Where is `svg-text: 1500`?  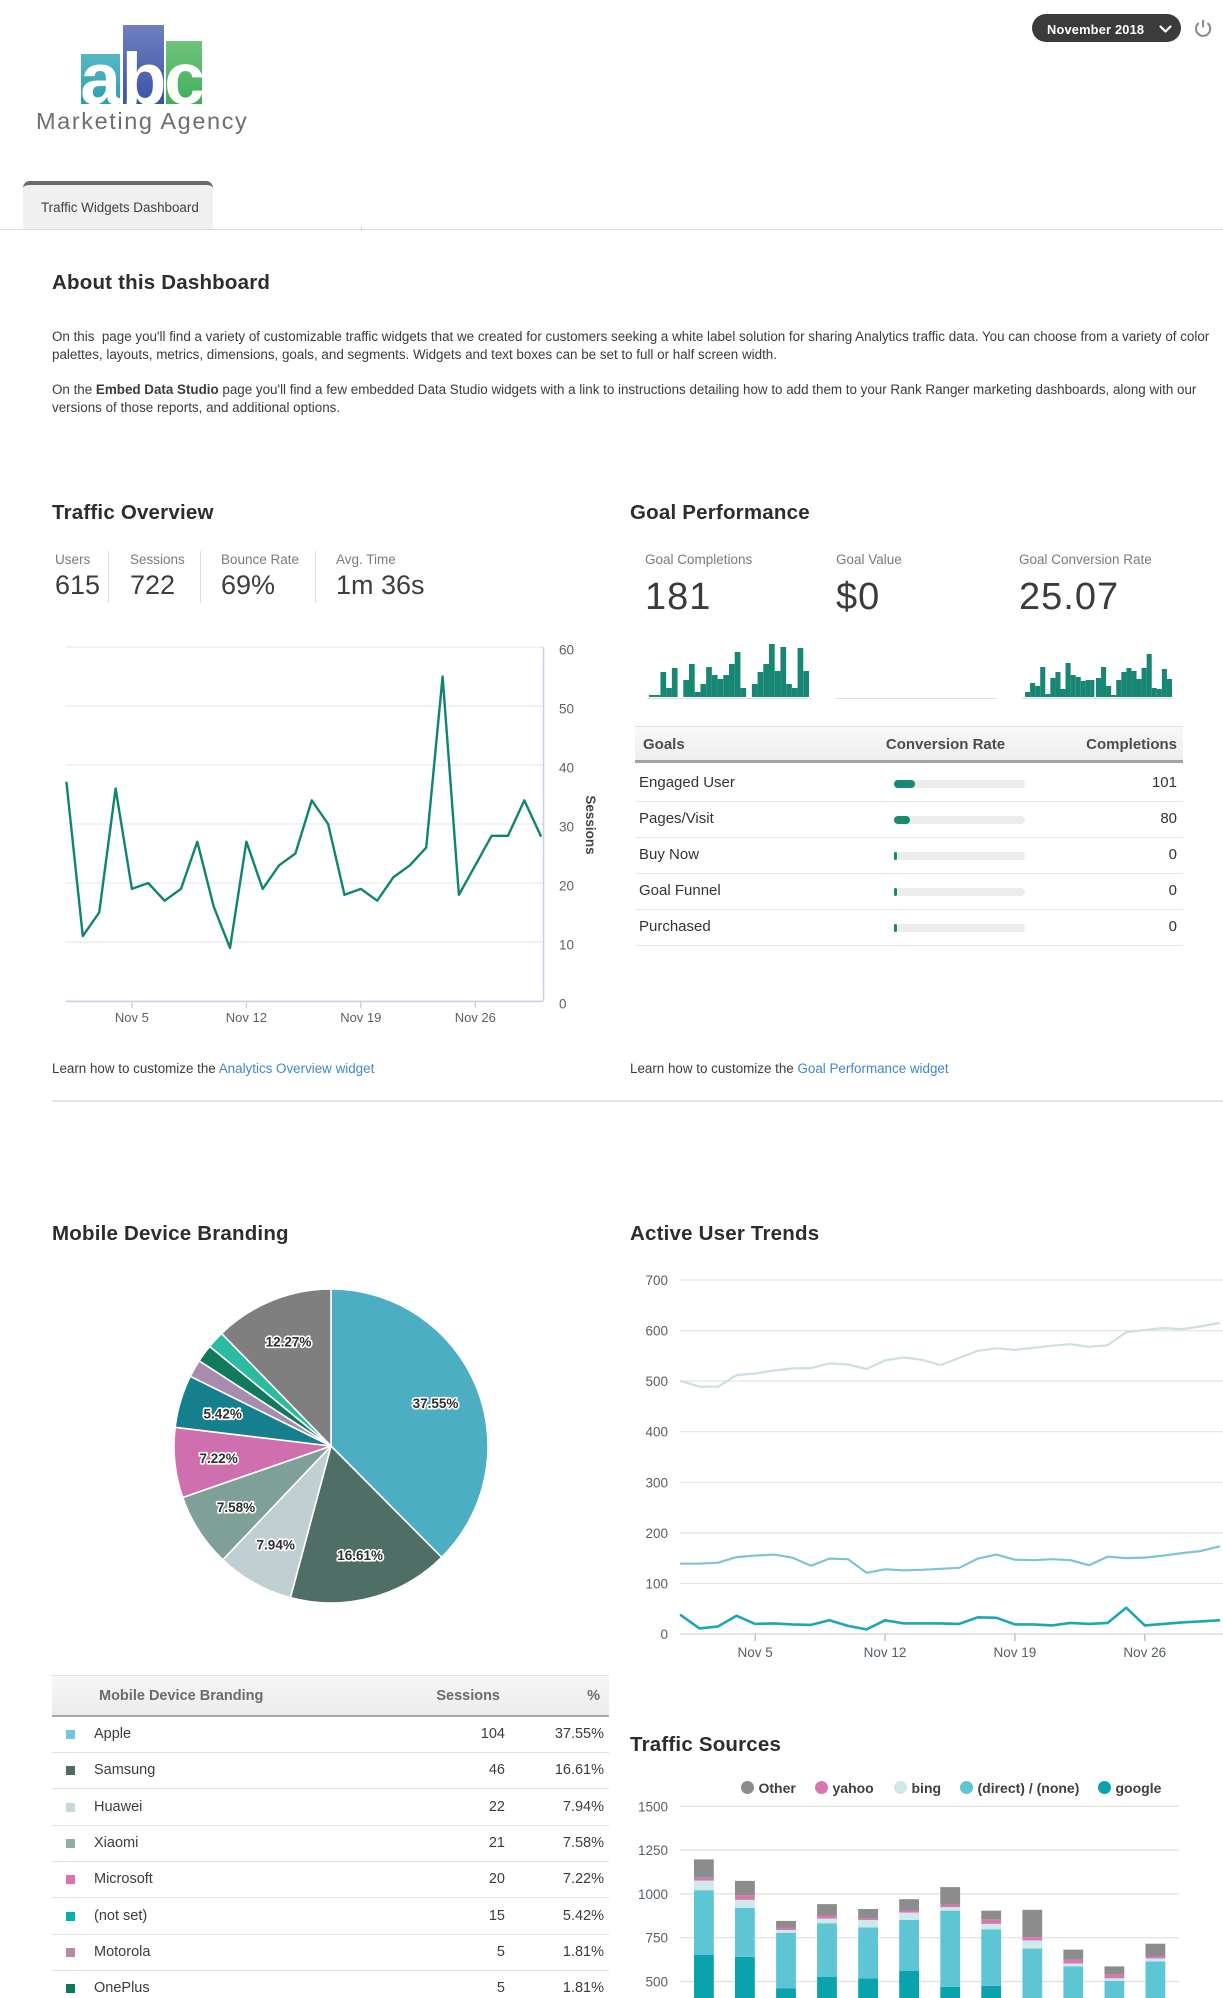 svg-text: 1500 is located at coordinates (653, 1807).